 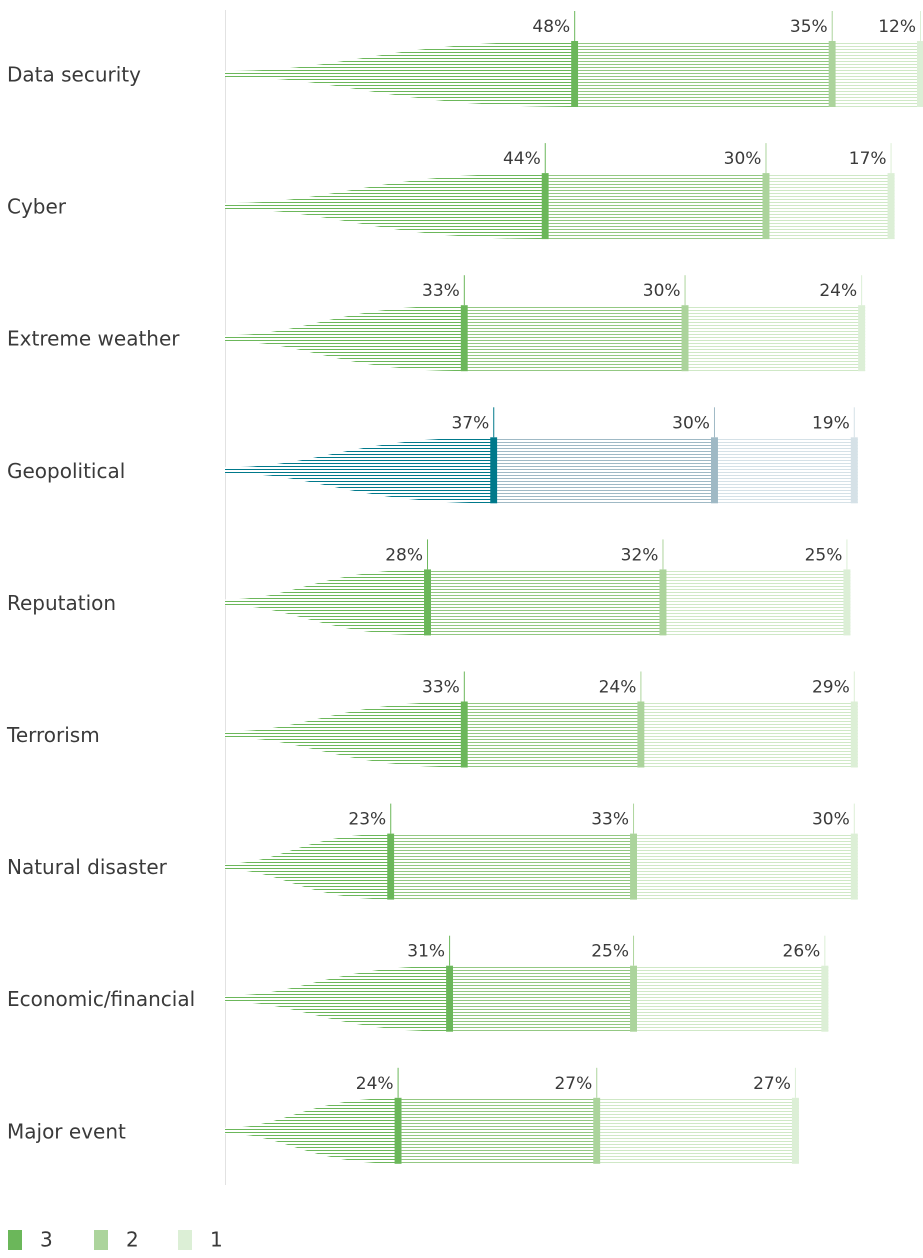 What do you see at coordinates (46, 1240) in the screenshot?
I see `legend-label: 3` at bounding box center [46, 1240].